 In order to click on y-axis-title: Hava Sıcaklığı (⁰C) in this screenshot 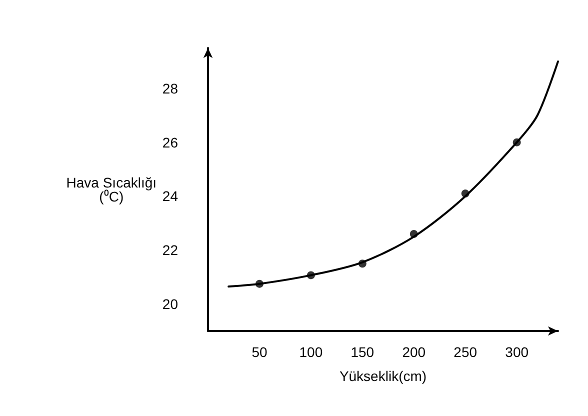, I will do `click(111, 189)`.